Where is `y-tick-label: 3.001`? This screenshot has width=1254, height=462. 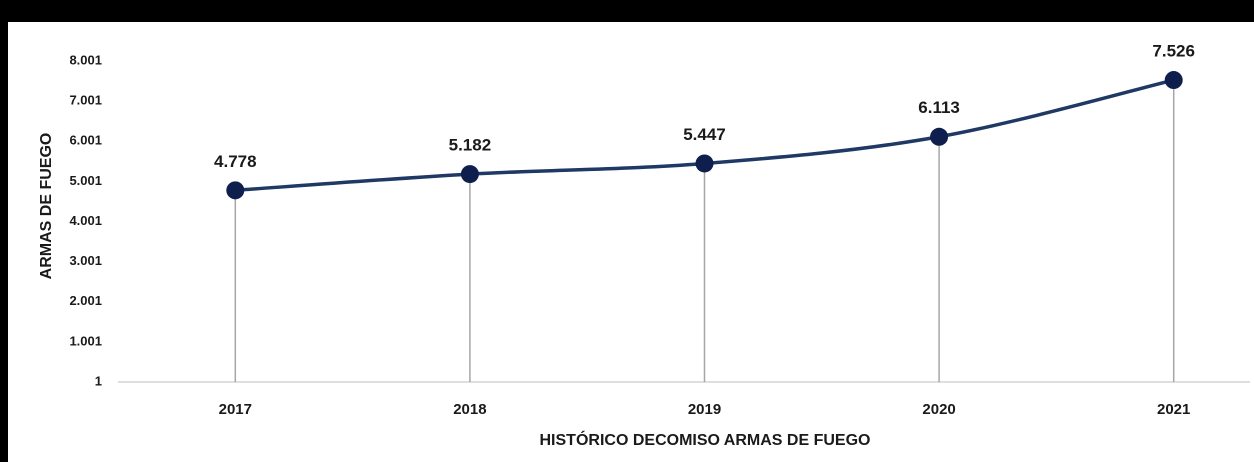
y-tick-label: 3.001 is located at coordinates (85, 260).